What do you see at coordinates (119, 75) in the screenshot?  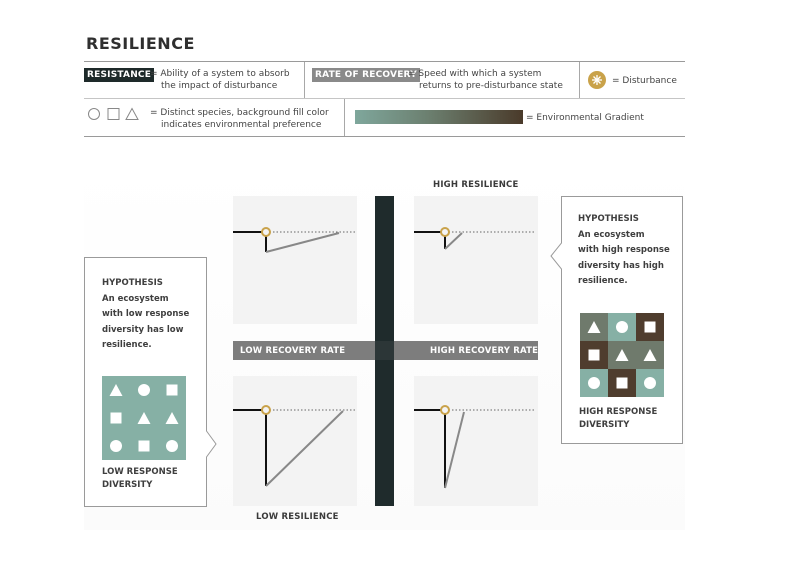 I see `resistance-tag: RESISTANCE` at bounding box center [119, 75].